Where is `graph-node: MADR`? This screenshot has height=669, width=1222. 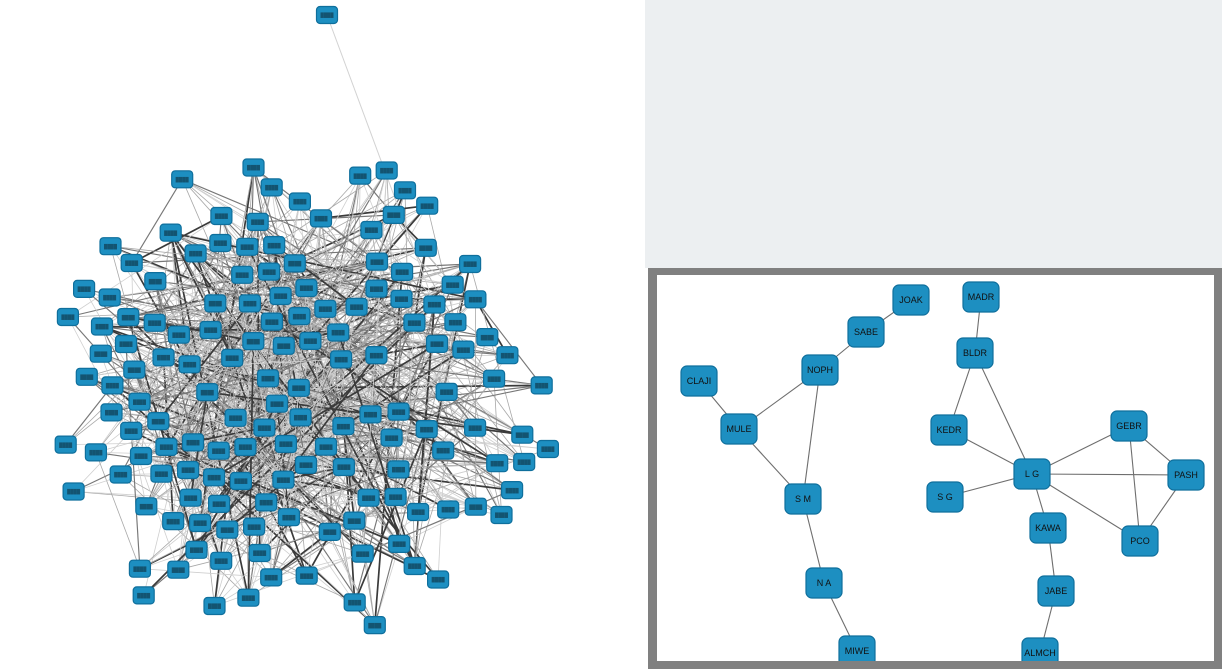 graph-node: MADR is located at coordinates (981, 297).